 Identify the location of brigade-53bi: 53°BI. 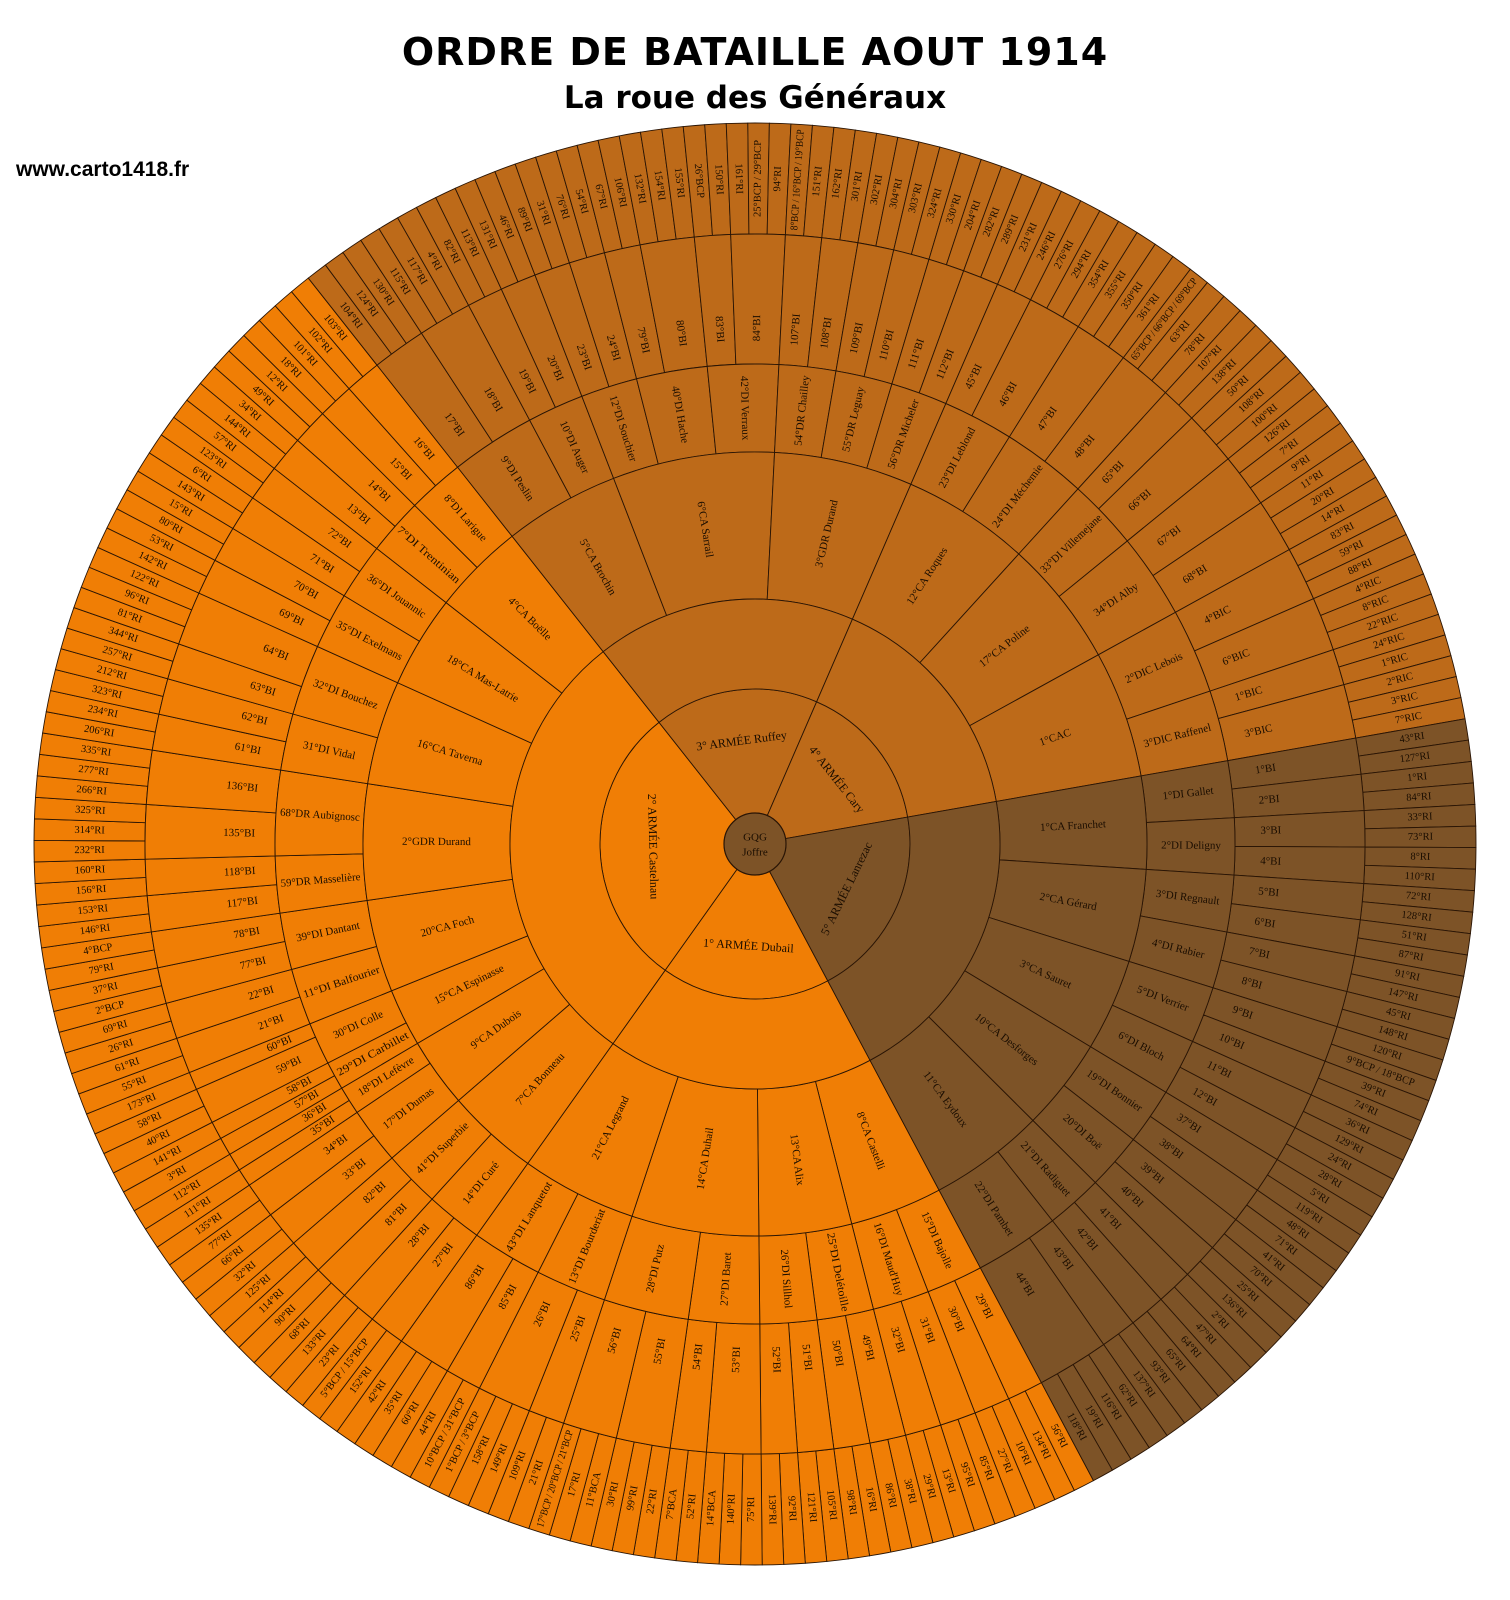
(736, 1359).